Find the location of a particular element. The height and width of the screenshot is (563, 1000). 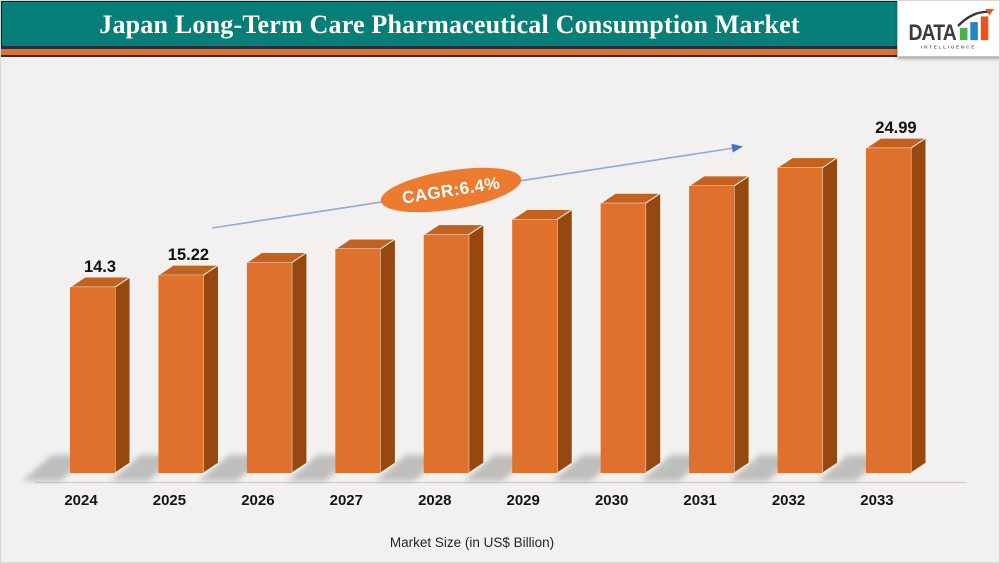

logo-datam-text: DATA is located at coordinates (932, 32).